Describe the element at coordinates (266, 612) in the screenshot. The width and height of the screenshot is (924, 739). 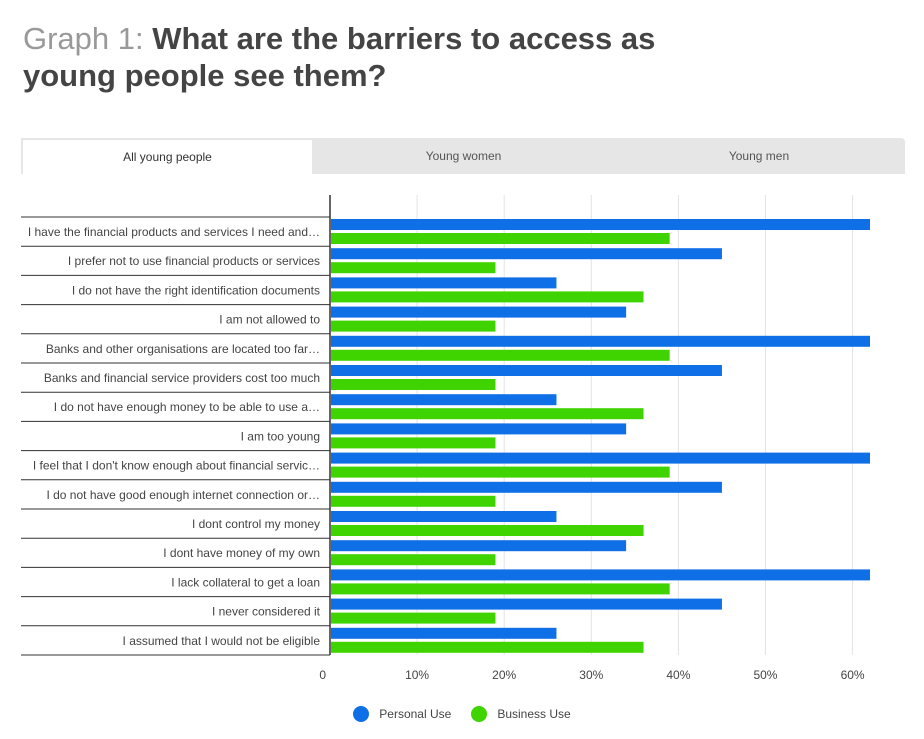
I see `category-label: I never considered it` at that location.